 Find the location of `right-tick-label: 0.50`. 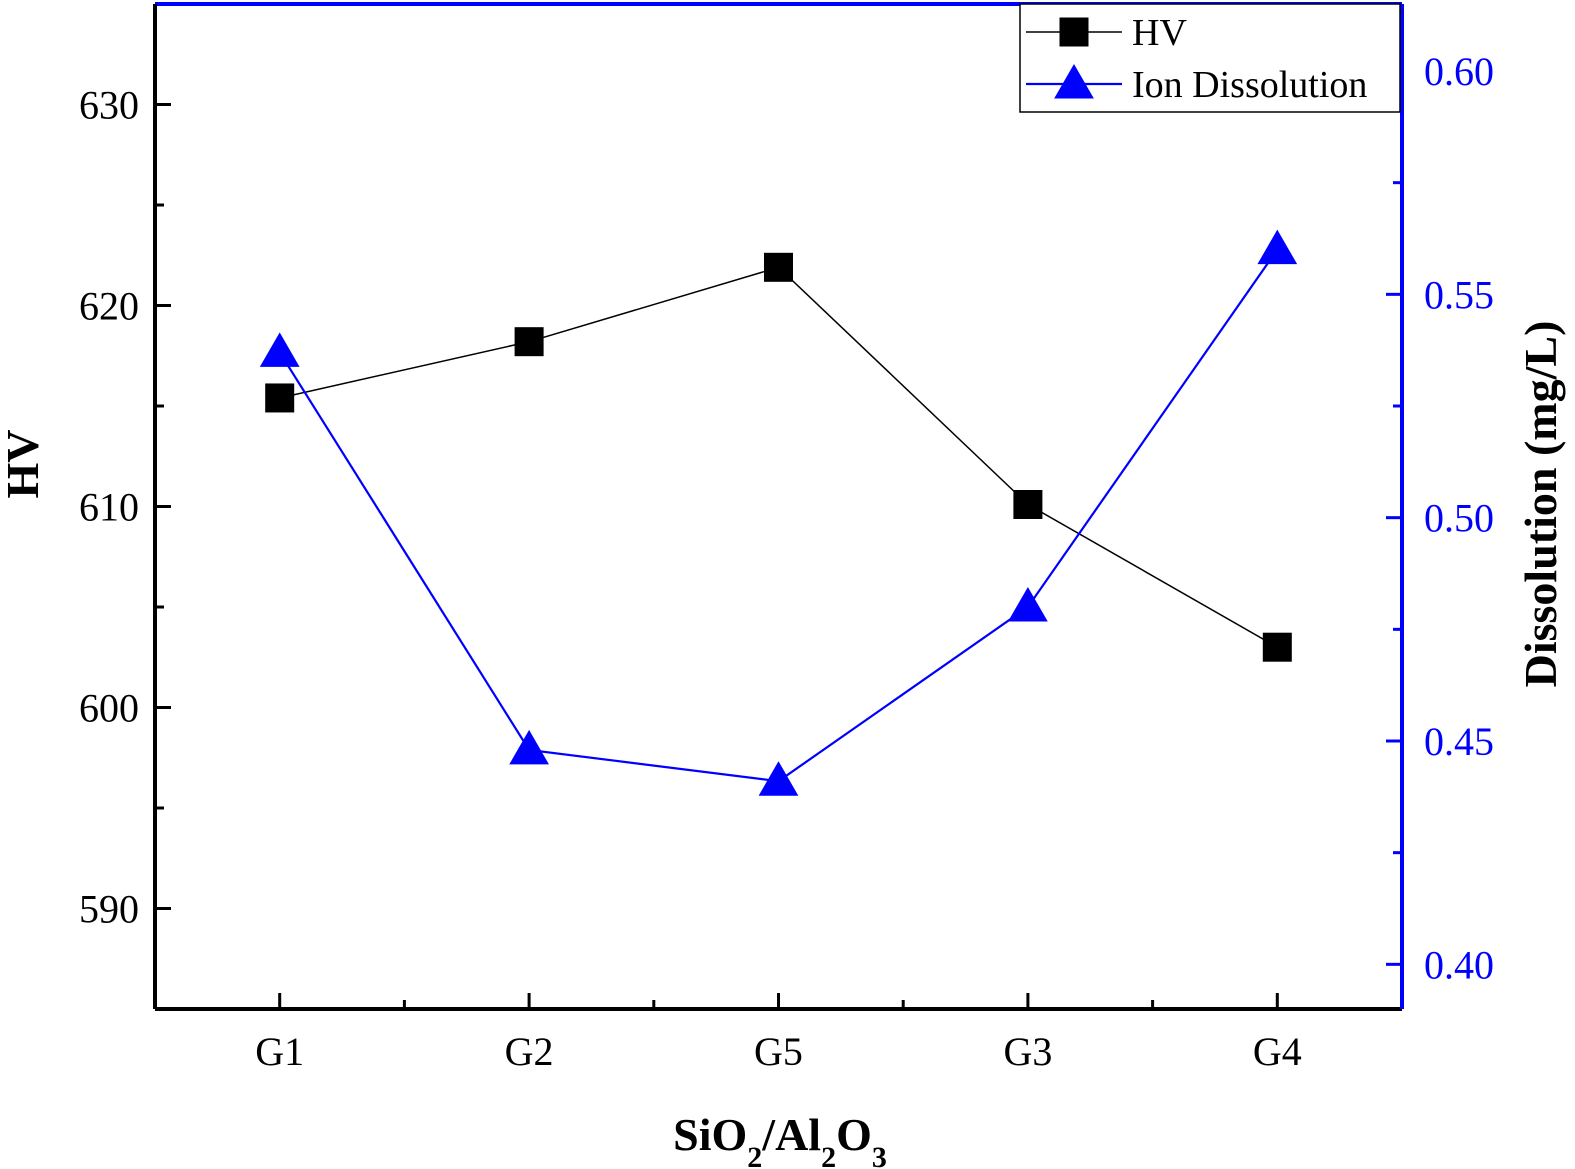

right-tick-label: 0.50 is located at coordinates (1459, 518).